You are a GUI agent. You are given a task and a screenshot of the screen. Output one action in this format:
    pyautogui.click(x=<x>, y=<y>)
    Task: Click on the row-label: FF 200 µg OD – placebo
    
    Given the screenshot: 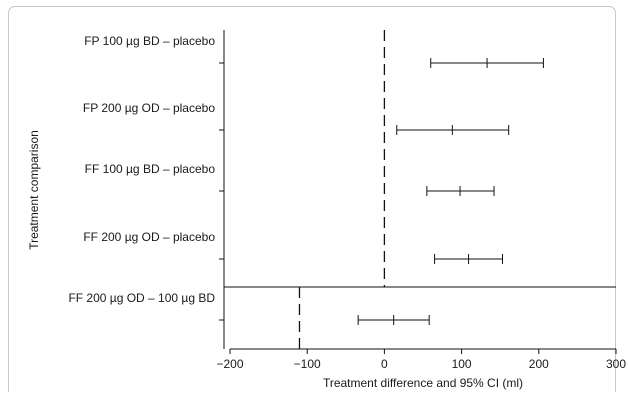 What is the action you would take?
    pyautogui.click(x=149, y=237)
    